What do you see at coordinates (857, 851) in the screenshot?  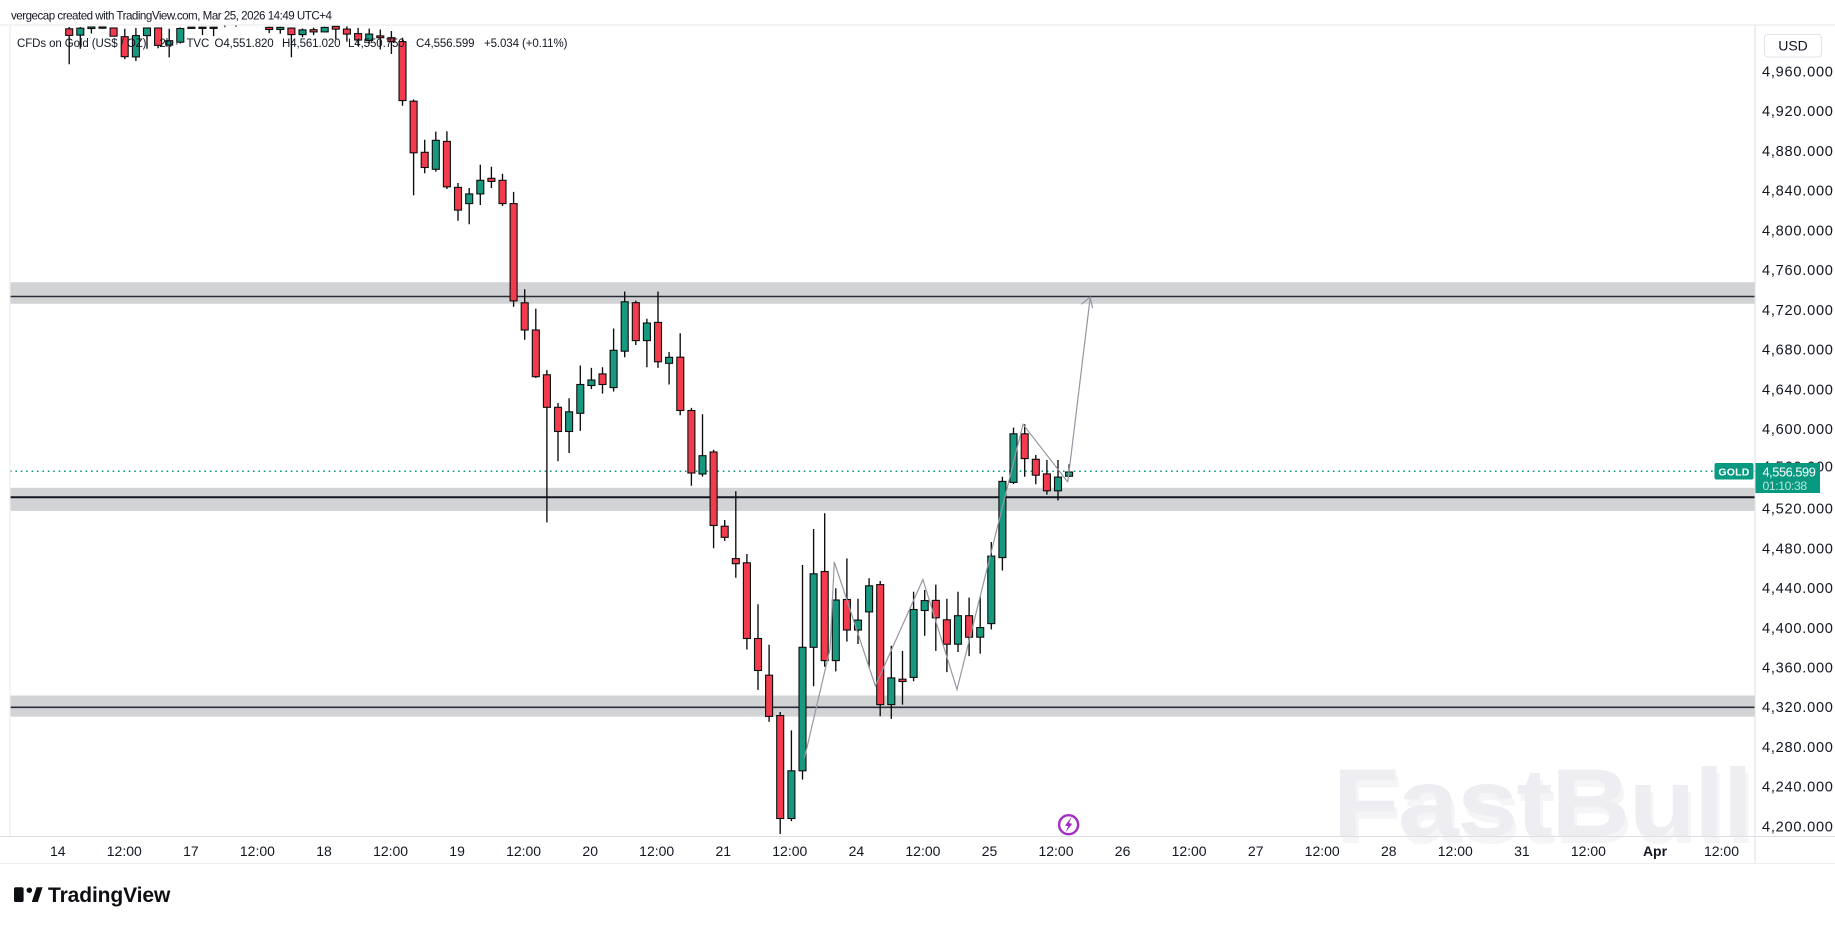 I see `svg-text: 24` at bounding box center [857, 851].